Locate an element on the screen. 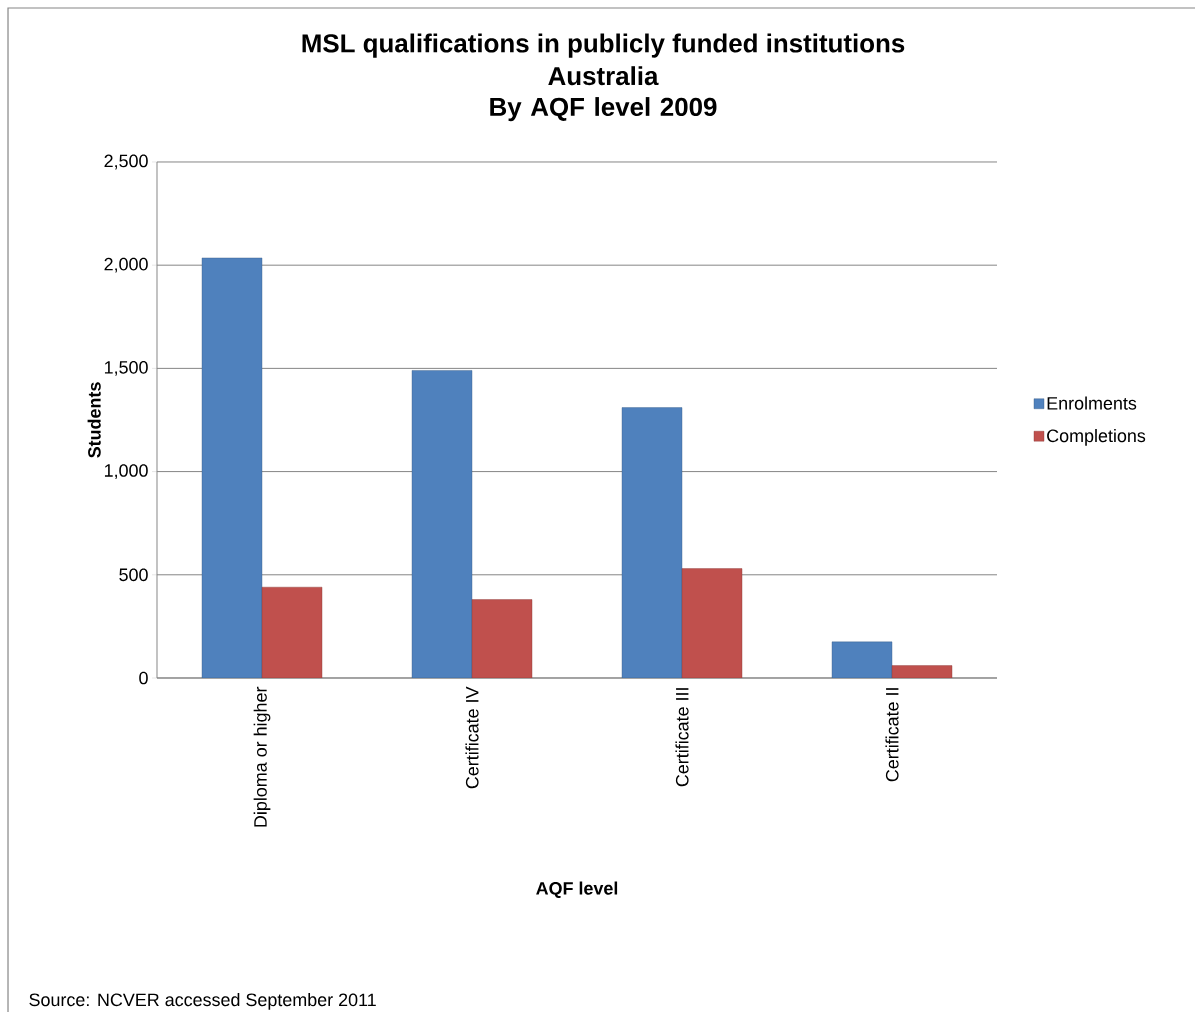  y-tick-label: 1,500 is located at coordinates (126, 368).